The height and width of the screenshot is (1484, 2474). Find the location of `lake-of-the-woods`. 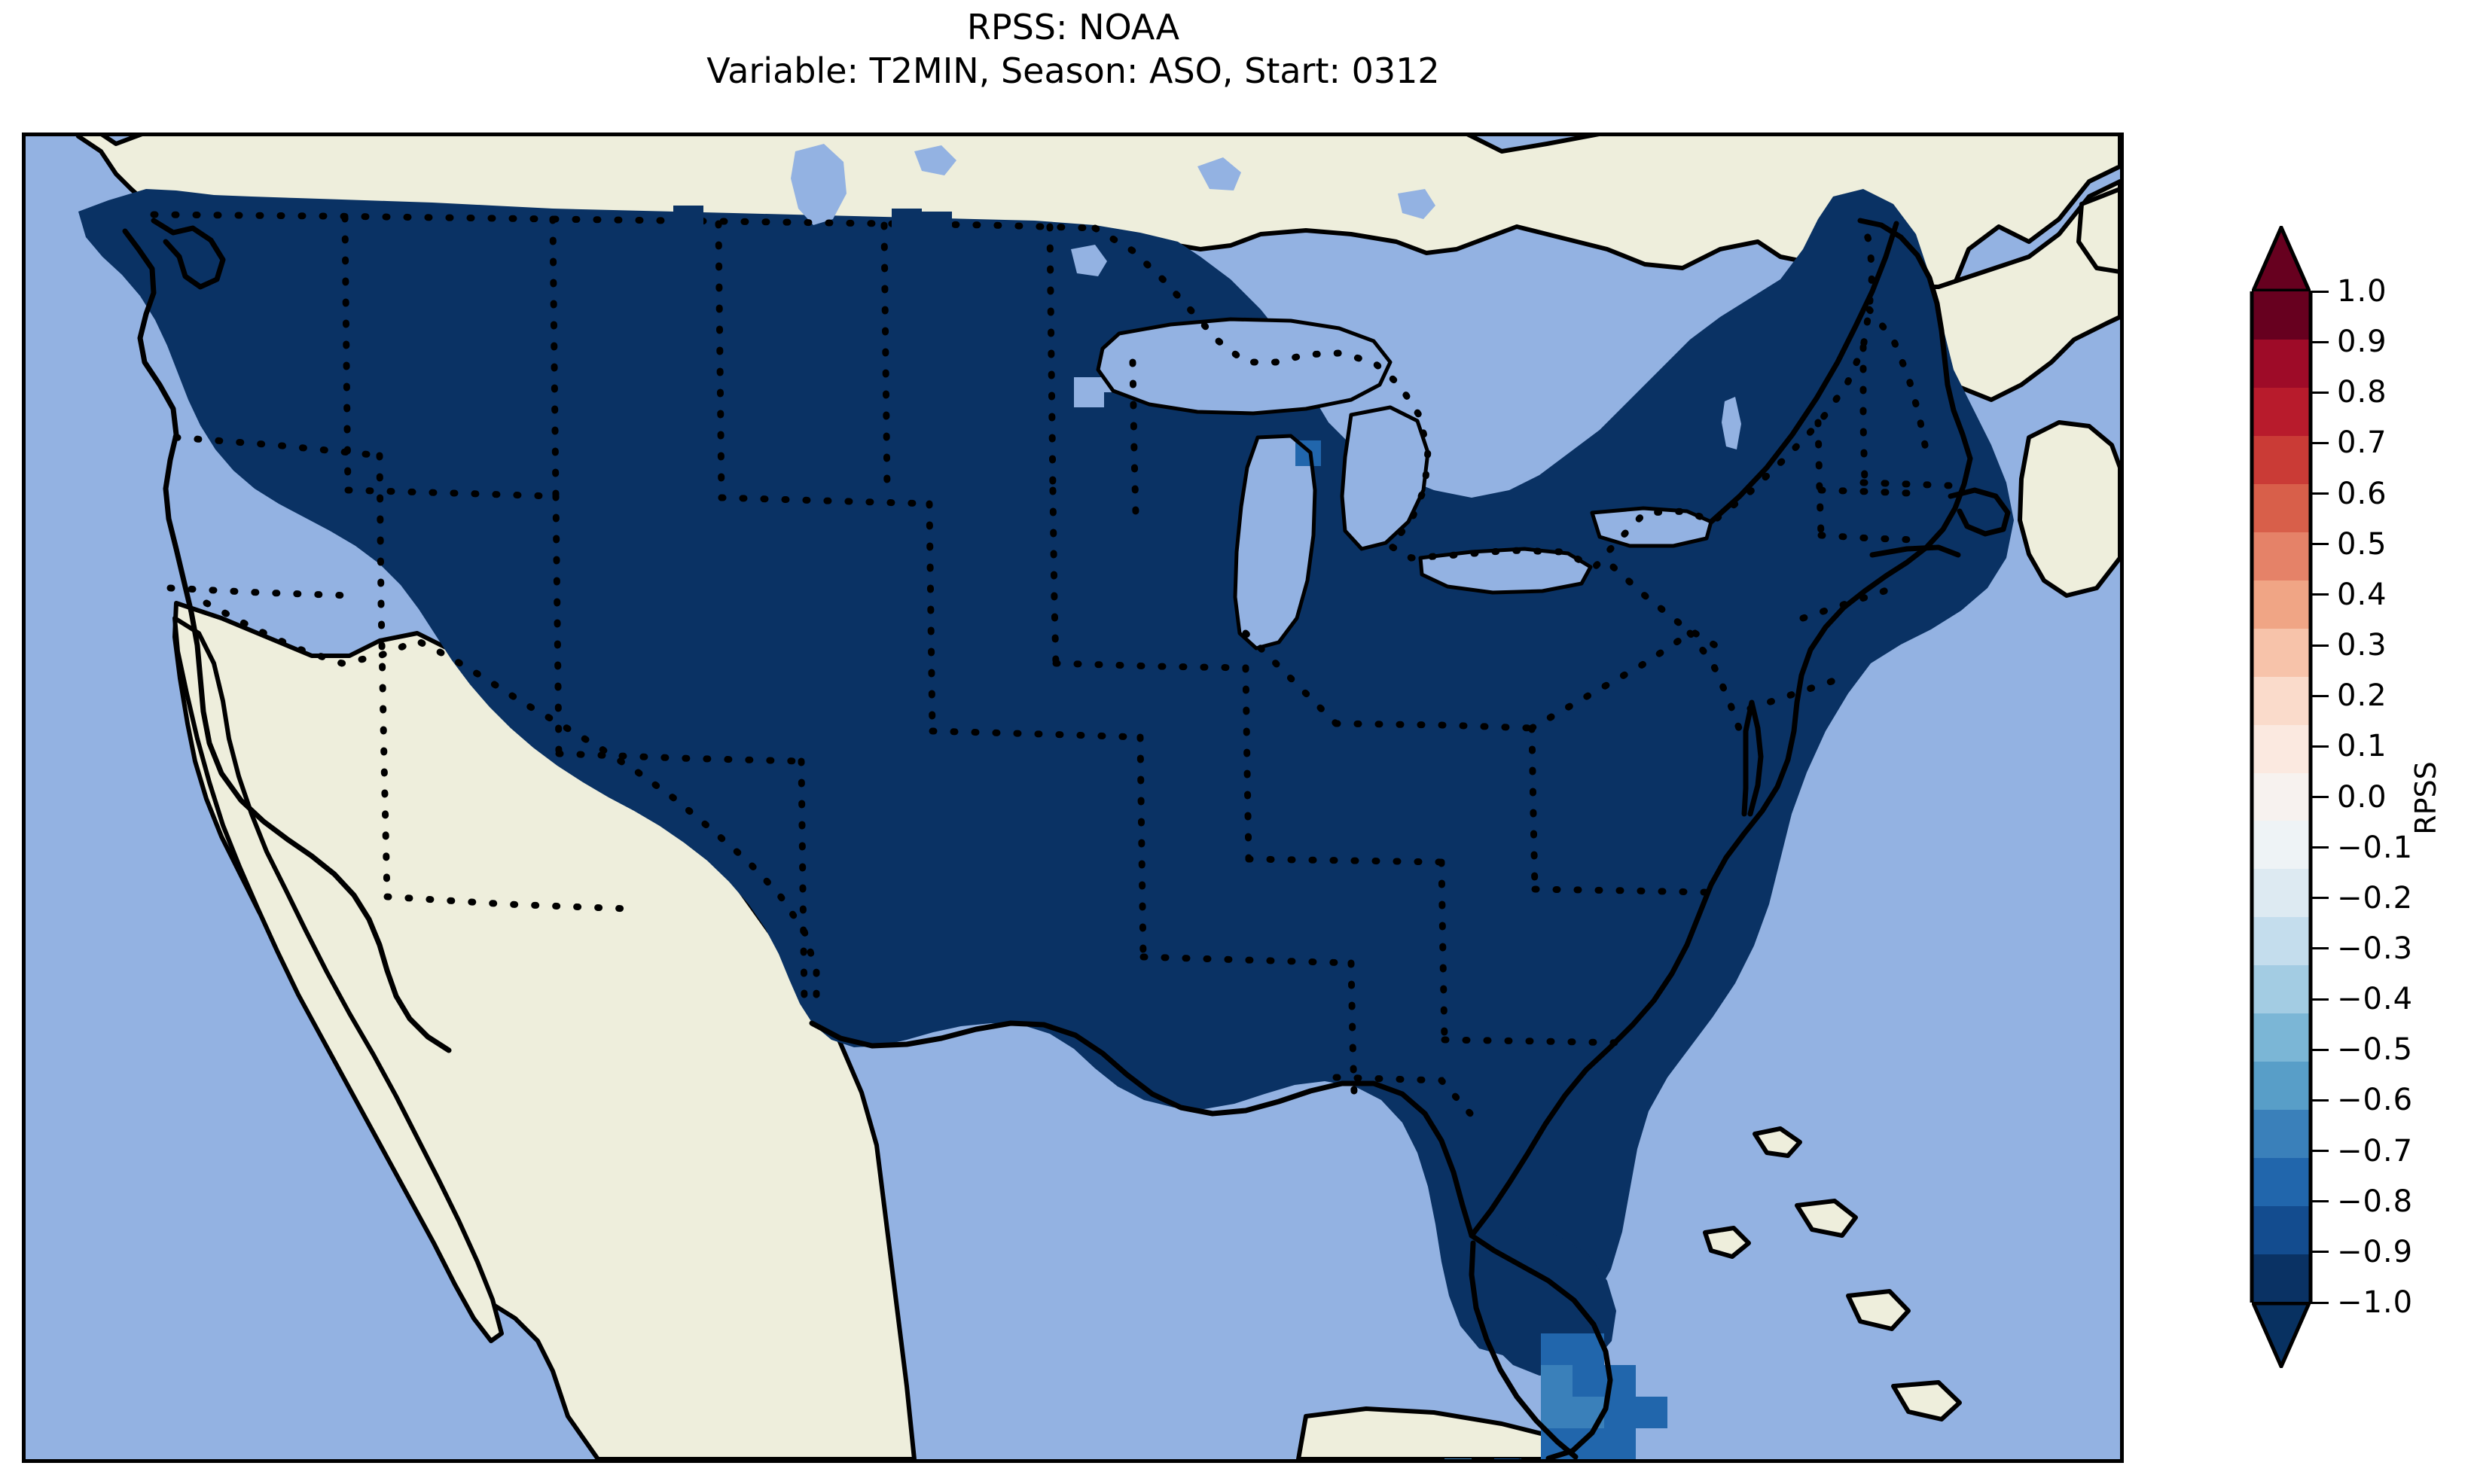

lake-of-the-woods is located at coordinates (1089, 260).